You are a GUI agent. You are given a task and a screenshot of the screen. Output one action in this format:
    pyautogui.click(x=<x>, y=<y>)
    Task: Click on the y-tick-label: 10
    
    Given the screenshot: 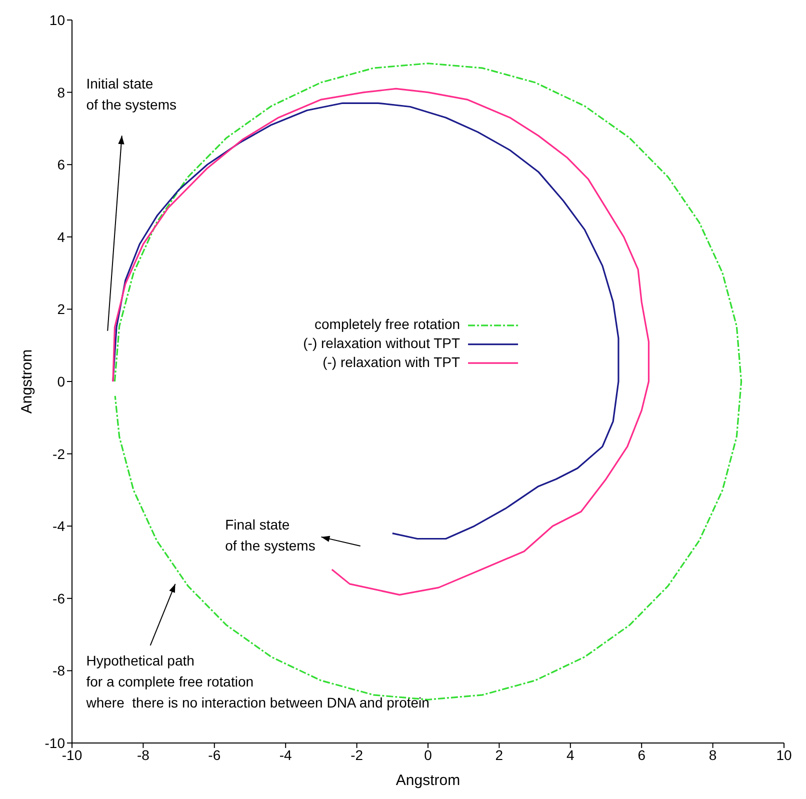 What is the action you would take?
    pyautogui.click(x=57, y=20)
    